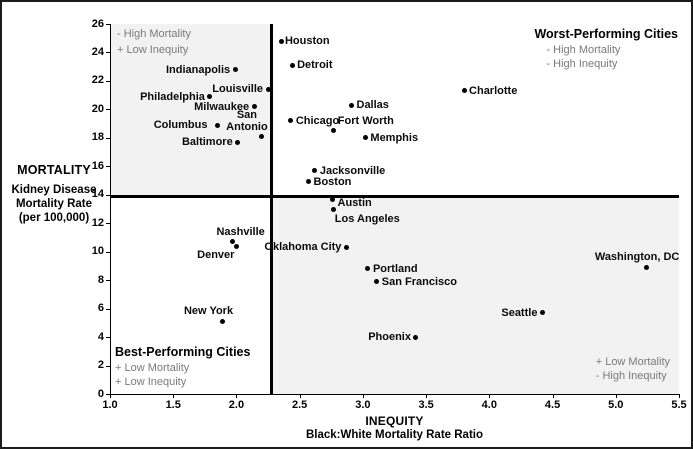  What do you see at coordinates (282, 41) in the screenshot?
I see `data-point-houston` at bounding box center [282, 41].